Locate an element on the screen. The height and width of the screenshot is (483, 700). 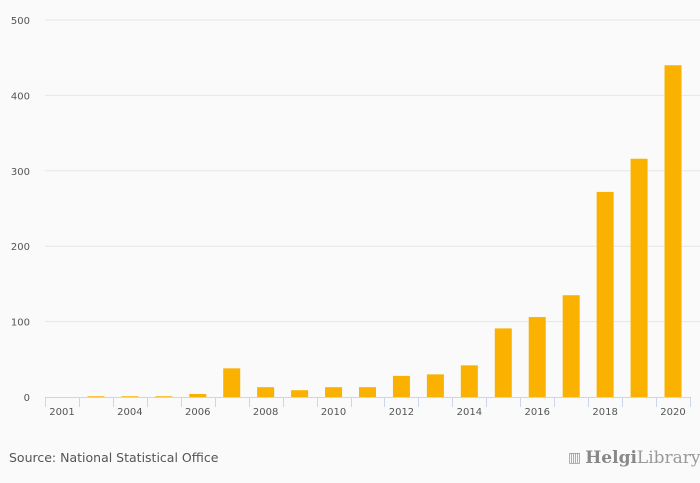
x-tick-label: 2006 is located at coordinates (197, 412).